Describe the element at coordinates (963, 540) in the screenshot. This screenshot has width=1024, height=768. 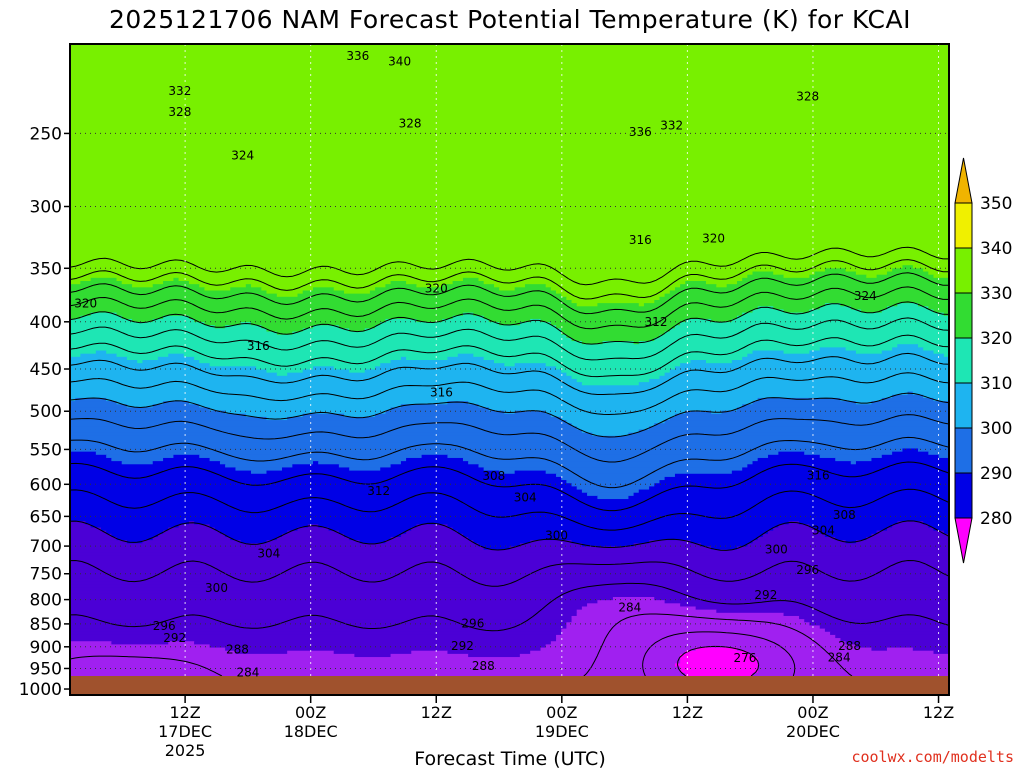
I see `colorbar-bottom-arrow` at that location.